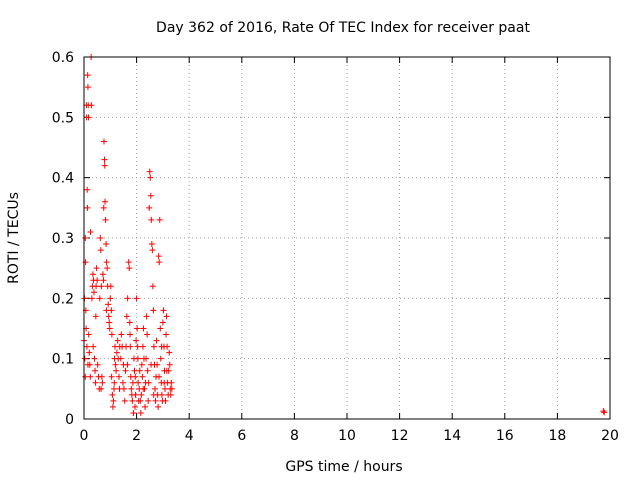  Describe the element at coordinates (63, 360) in the screenshot. I see `y-tick-label: 0.1` at that location.